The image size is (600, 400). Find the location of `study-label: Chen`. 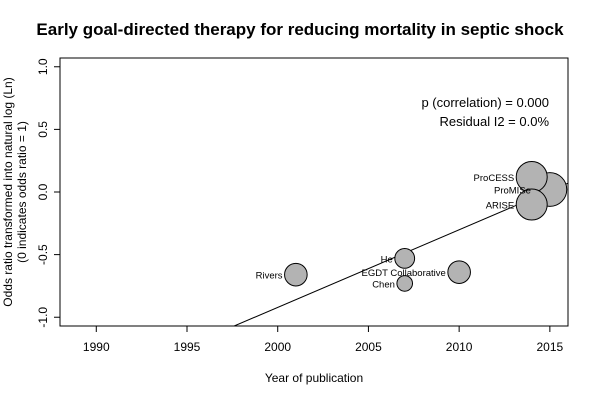

study-label: Chen is located at coordinates (383, 284).